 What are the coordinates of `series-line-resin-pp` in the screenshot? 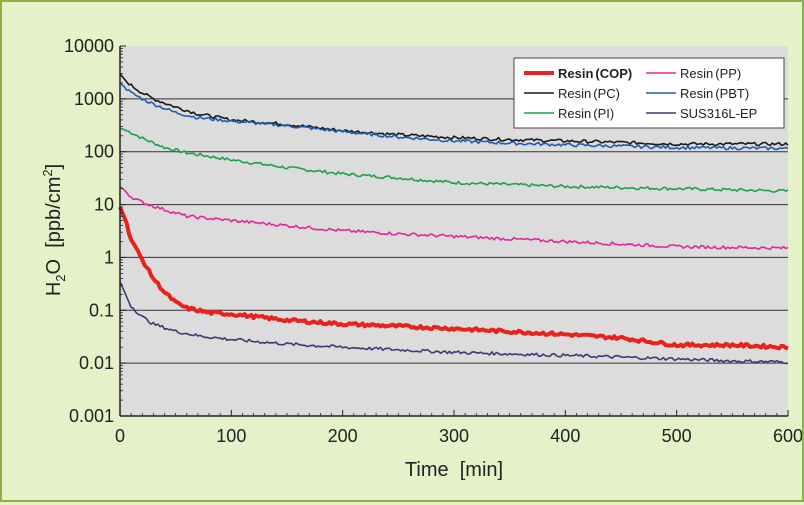 It's located at (454, 218).